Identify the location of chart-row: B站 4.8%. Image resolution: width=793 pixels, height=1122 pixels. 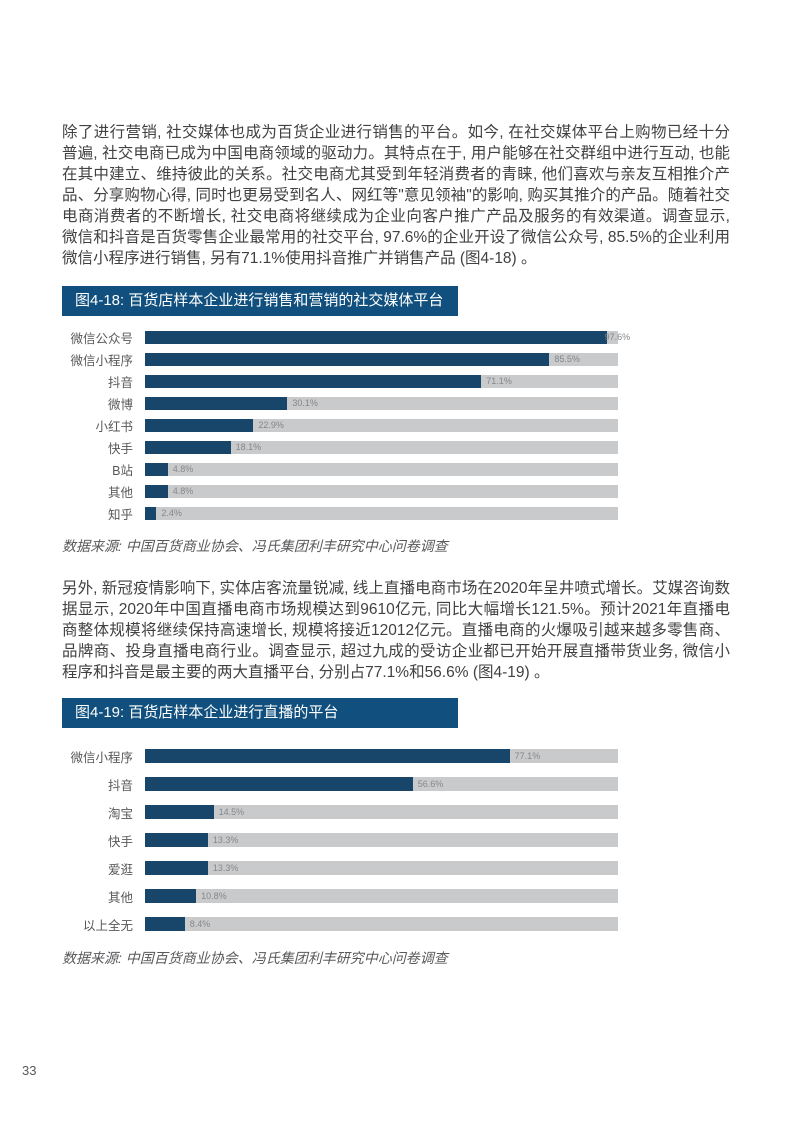
(396, 469).